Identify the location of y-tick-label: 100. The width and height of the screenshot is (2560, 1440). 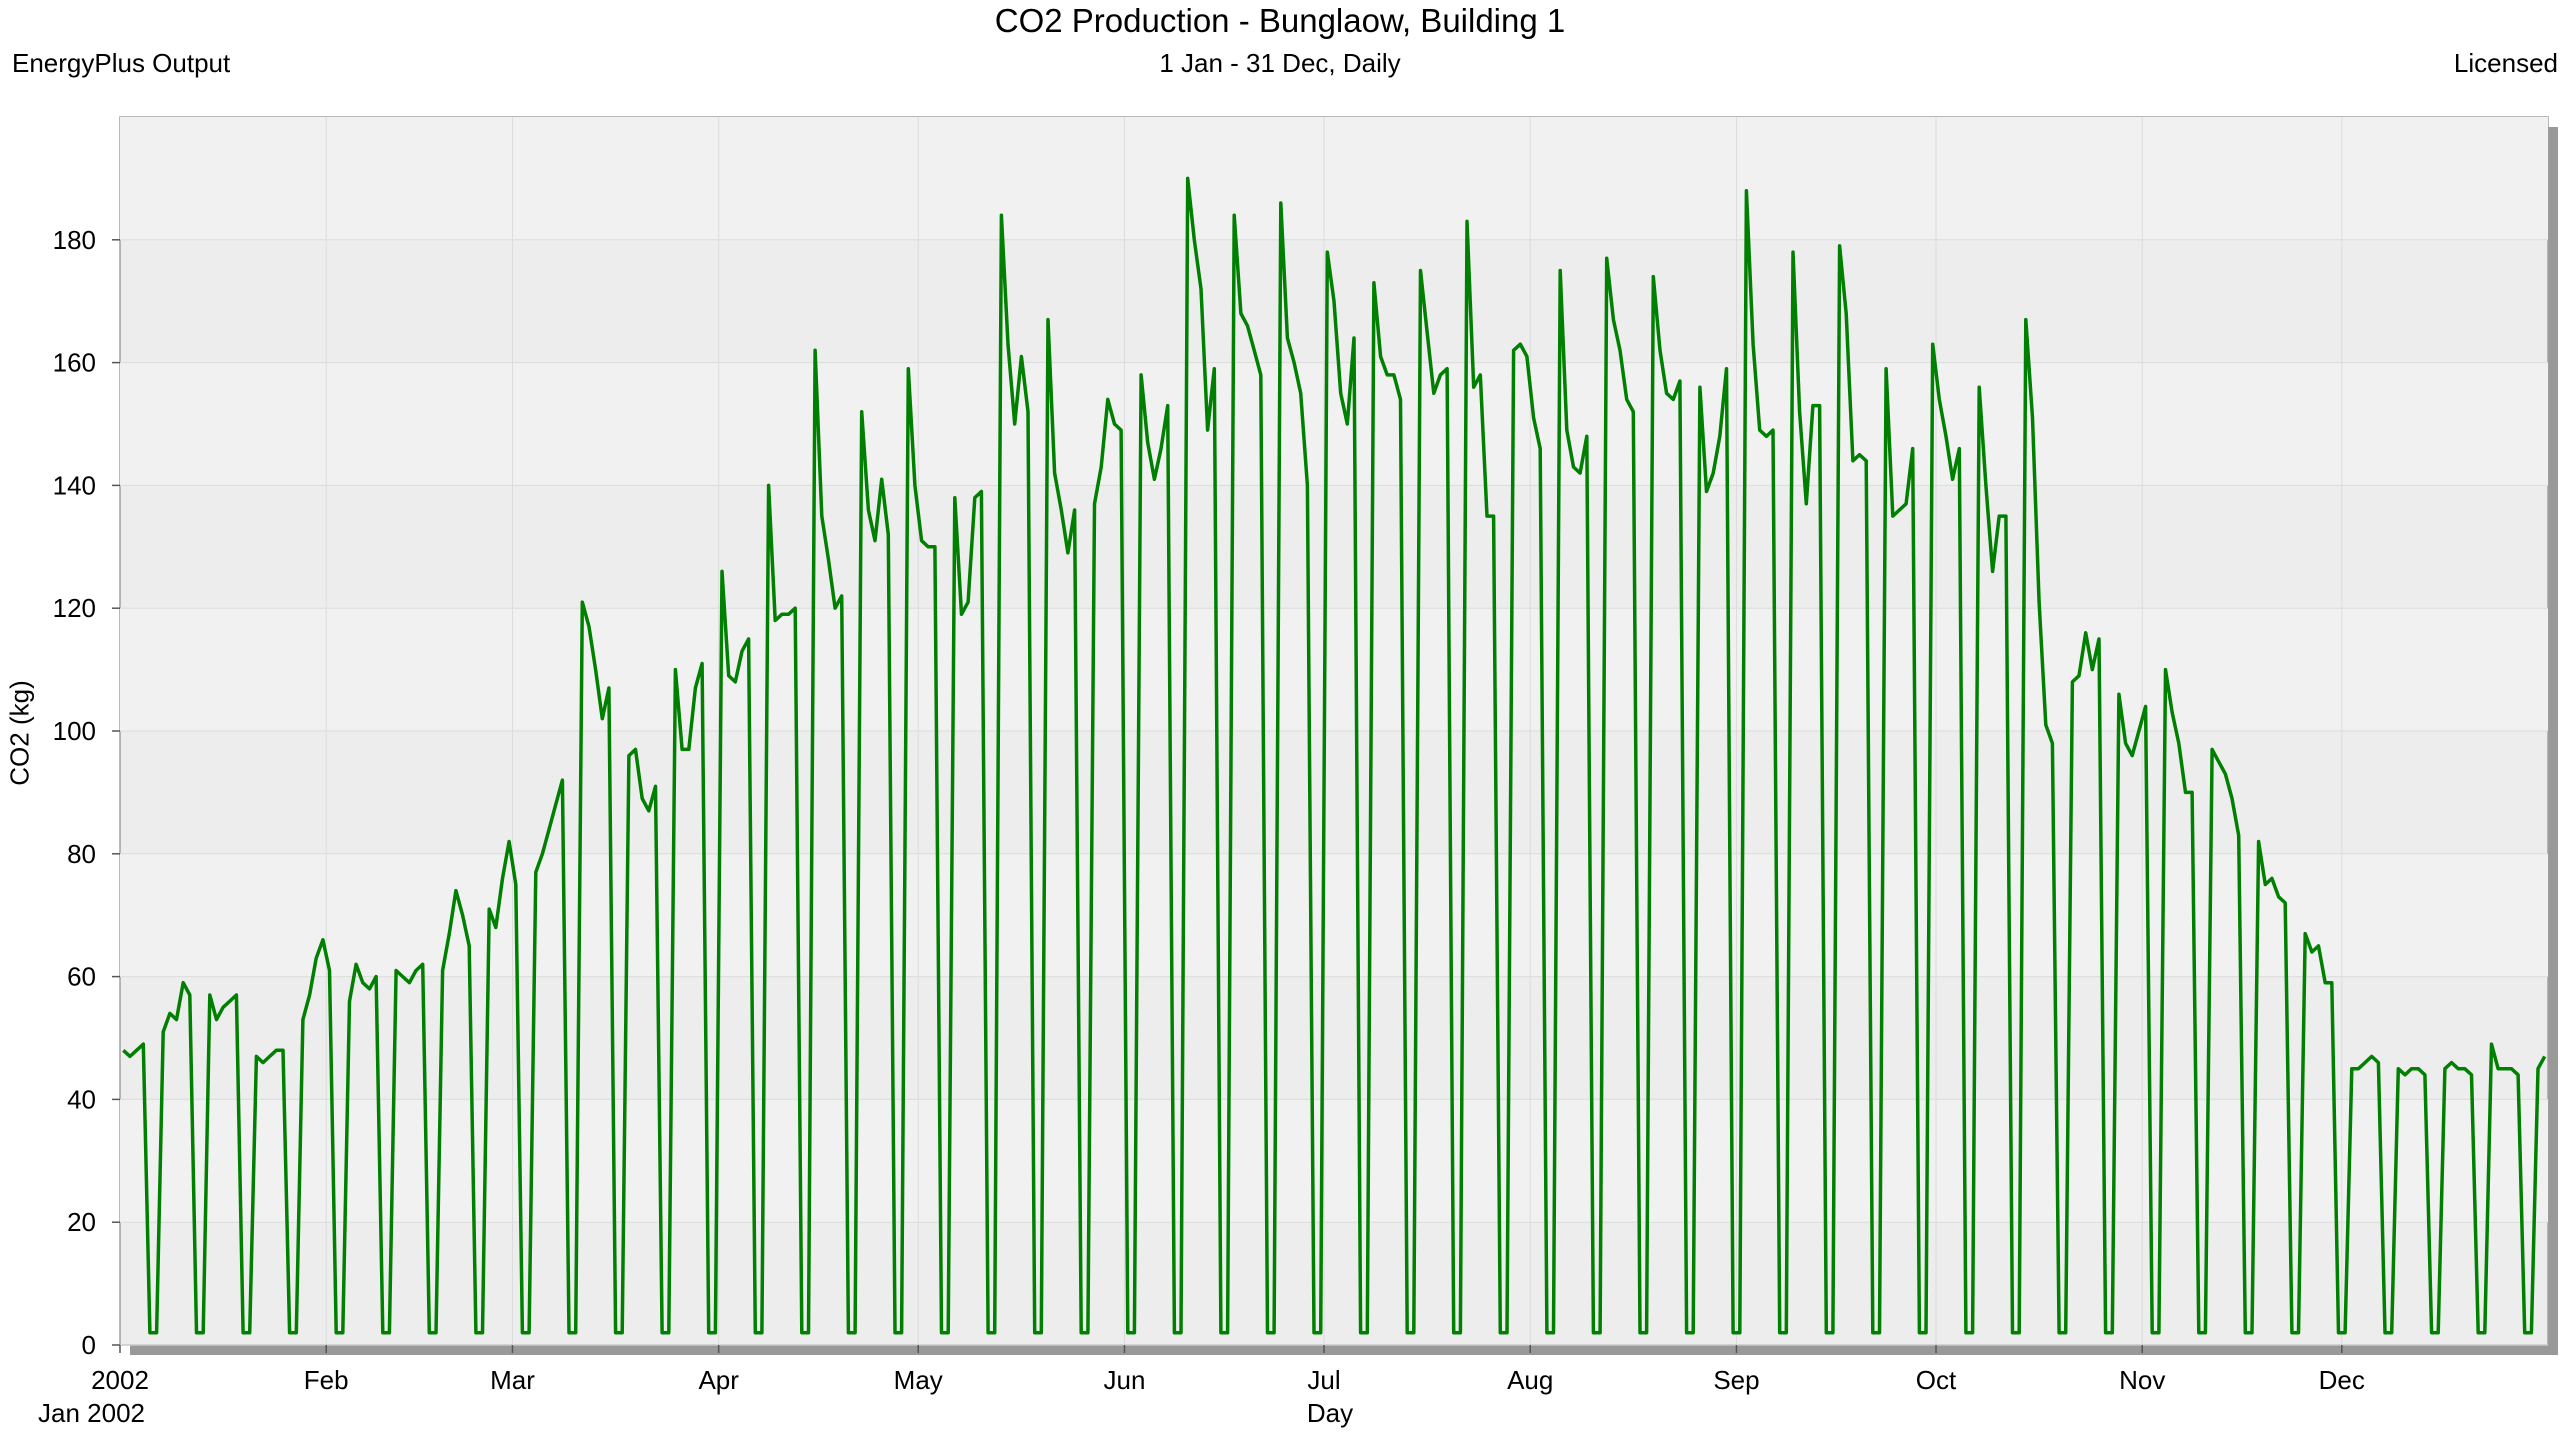
(74, 731).